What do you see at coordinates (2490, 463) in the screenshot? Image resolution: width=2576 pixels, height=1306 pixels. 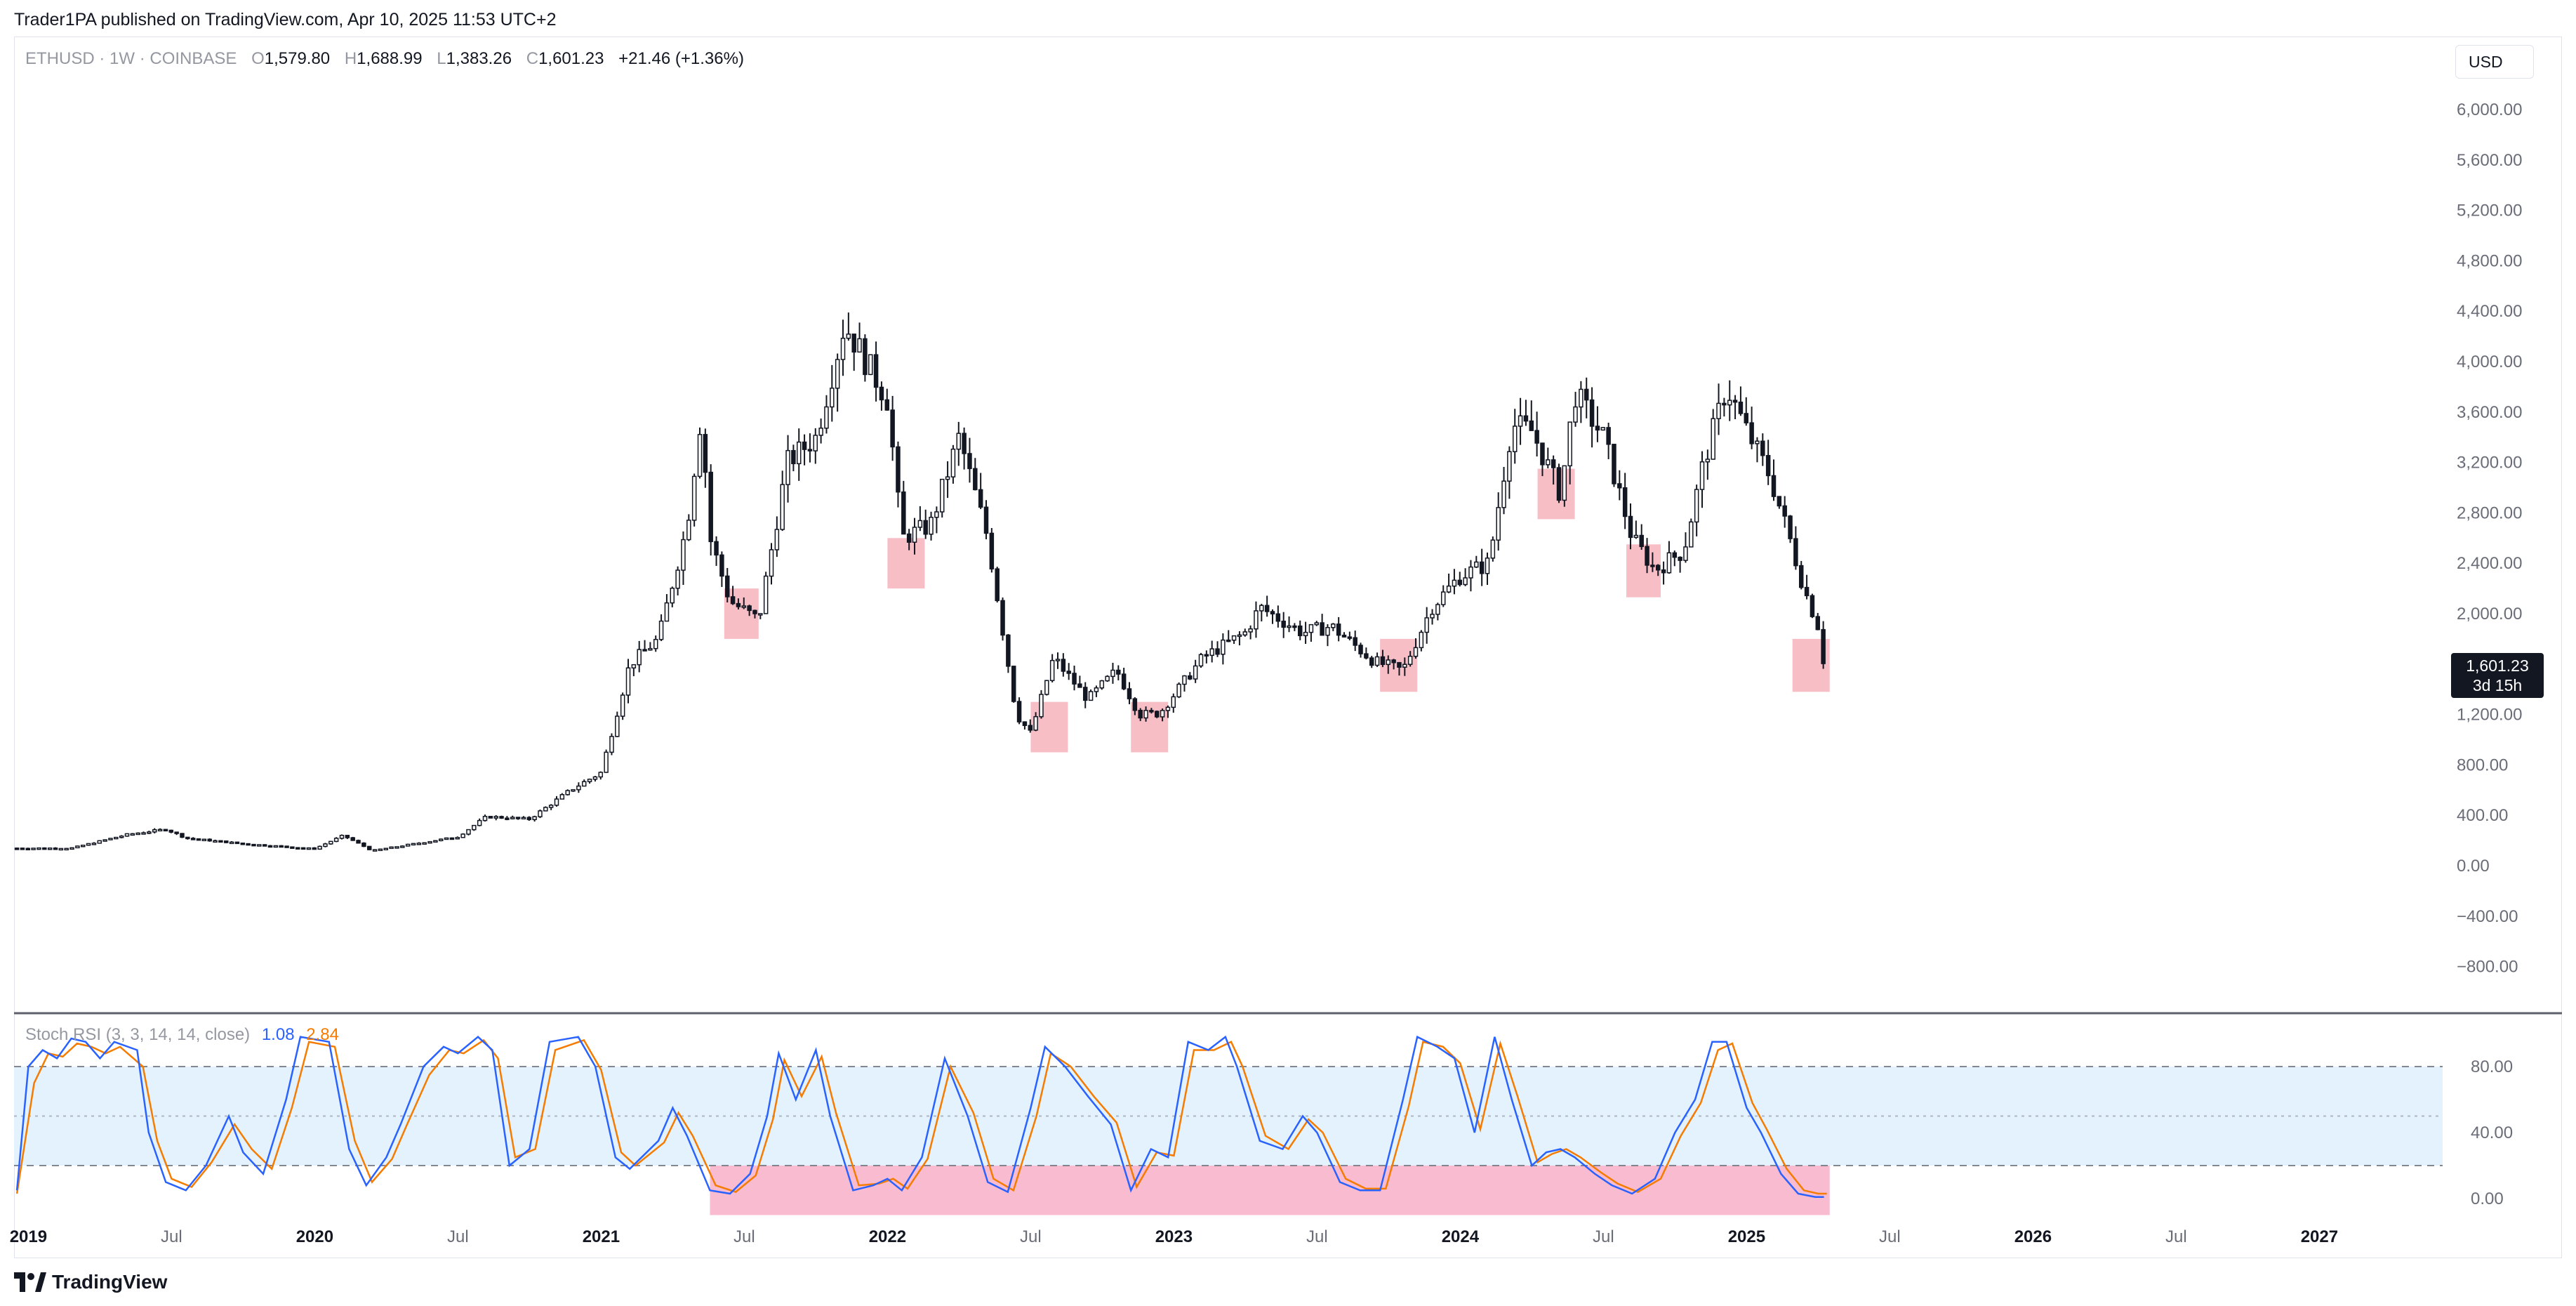 I see `price-axis-label: 3,200.00` at bounding box center [2490, 463].